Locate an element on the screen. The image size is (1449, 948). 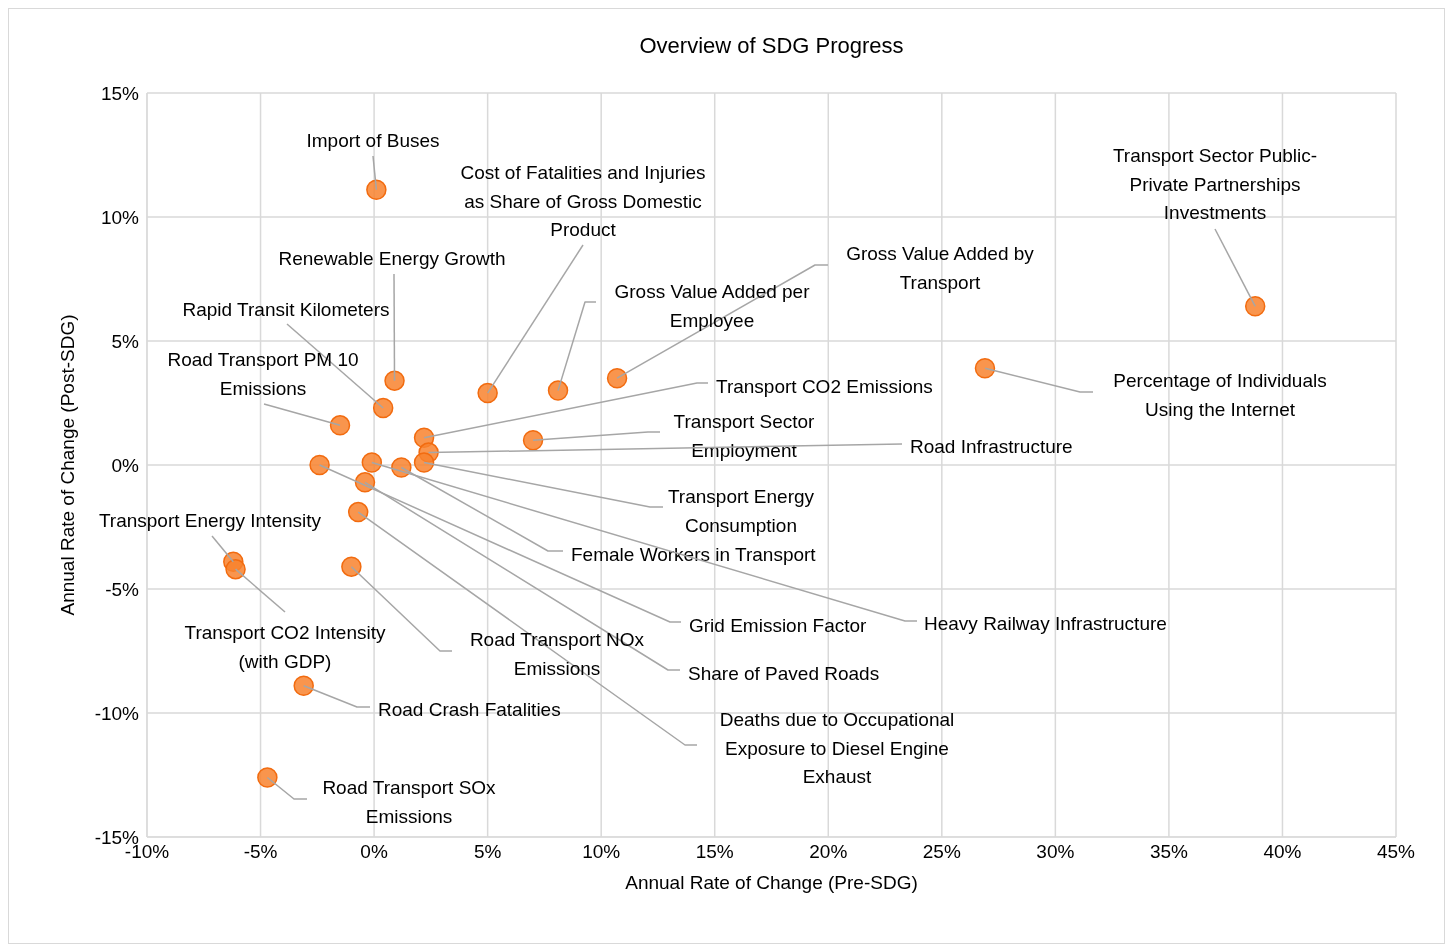
x-tick-label: 45% is located at coordinates (1396, 852).